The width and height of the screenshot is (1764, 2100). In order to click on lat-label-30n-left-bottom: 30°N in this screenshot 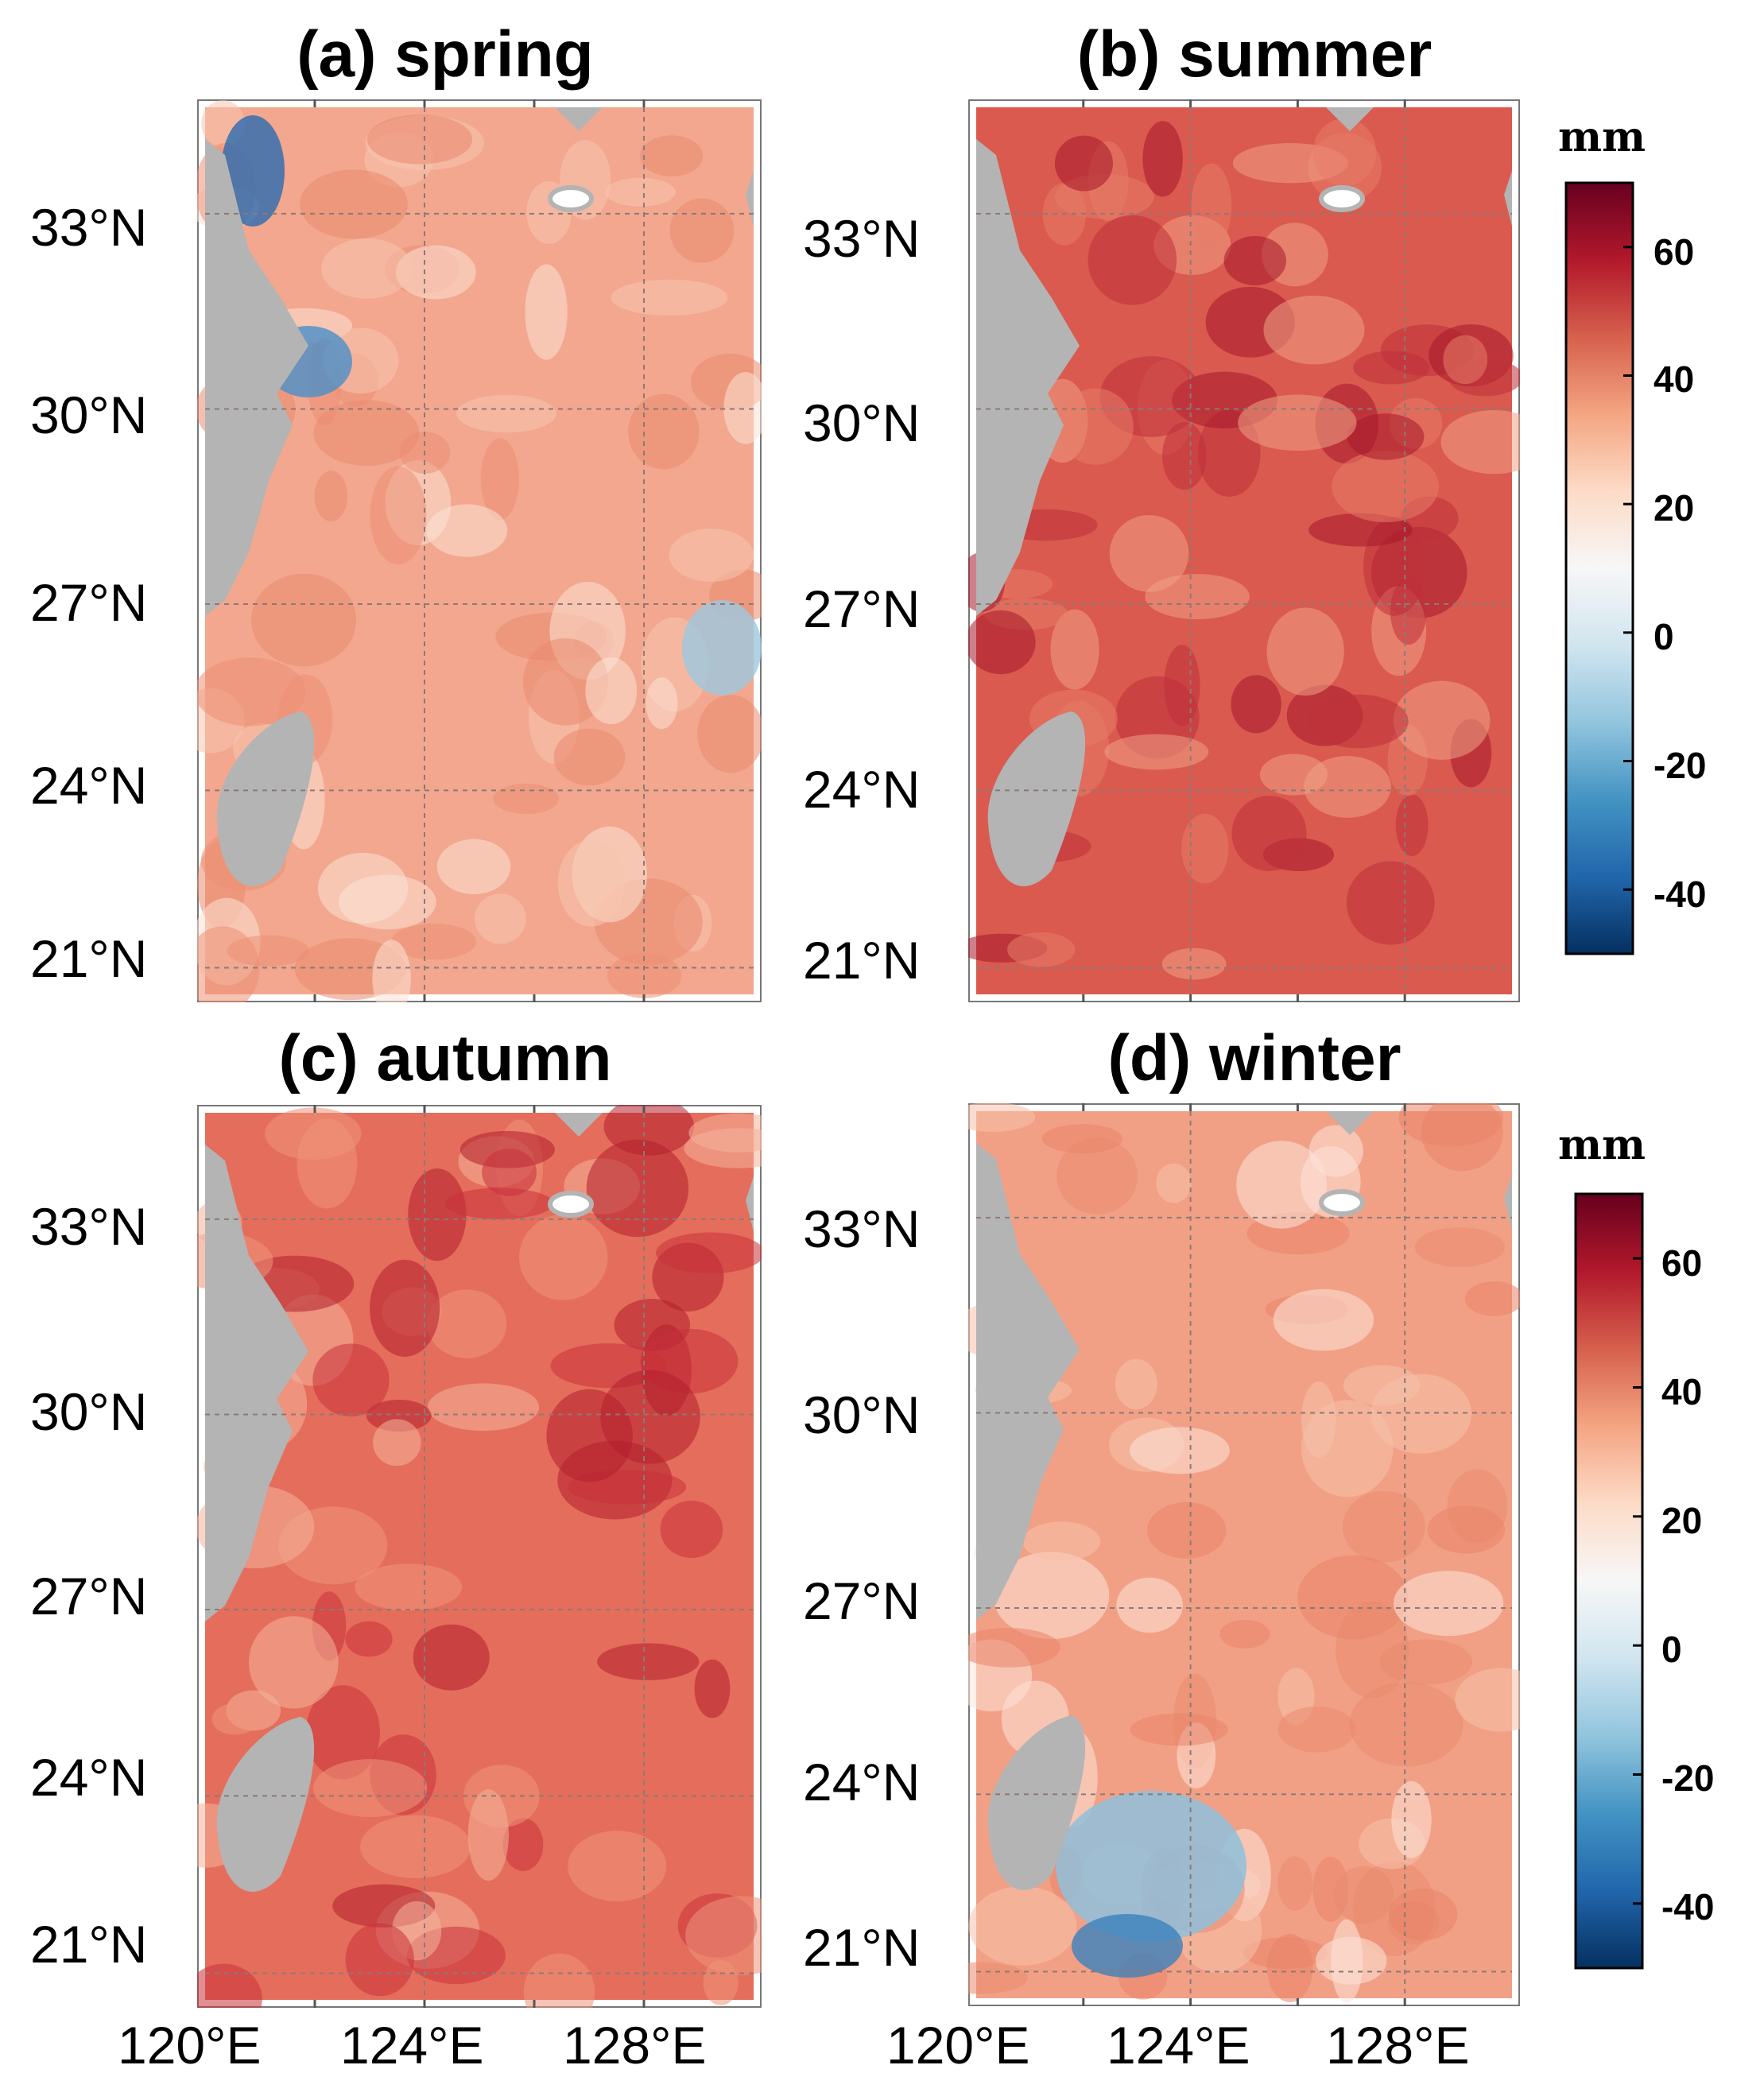, I will do `click(89, 1411)`.